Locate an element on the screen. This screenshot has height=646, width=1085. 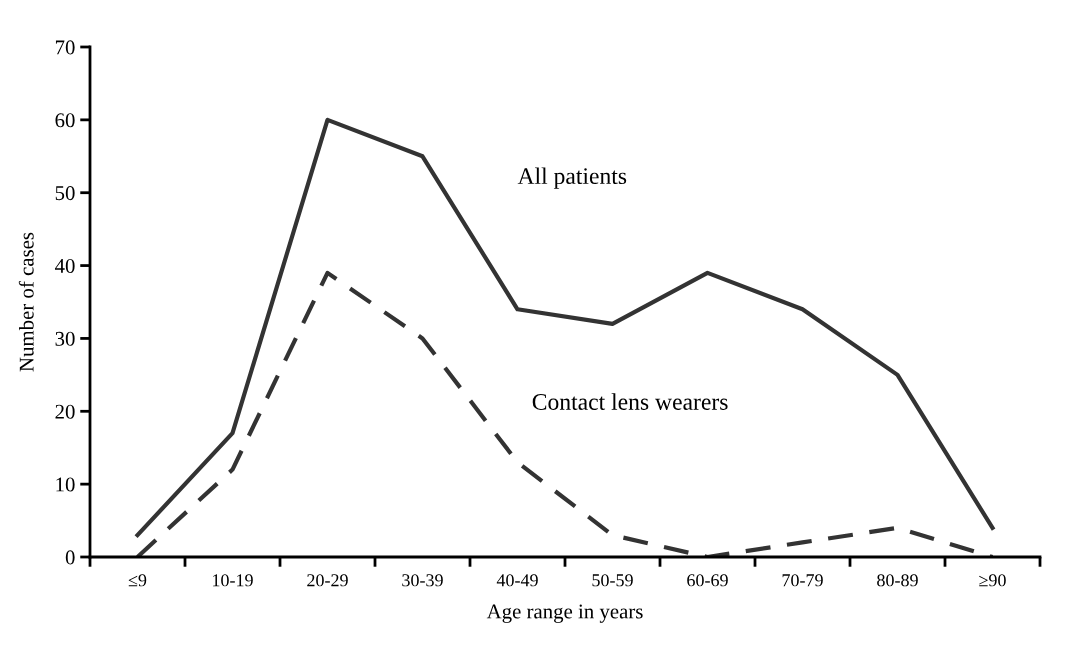
series-label: Contact lens wearers is located at coordinates (630, 401).